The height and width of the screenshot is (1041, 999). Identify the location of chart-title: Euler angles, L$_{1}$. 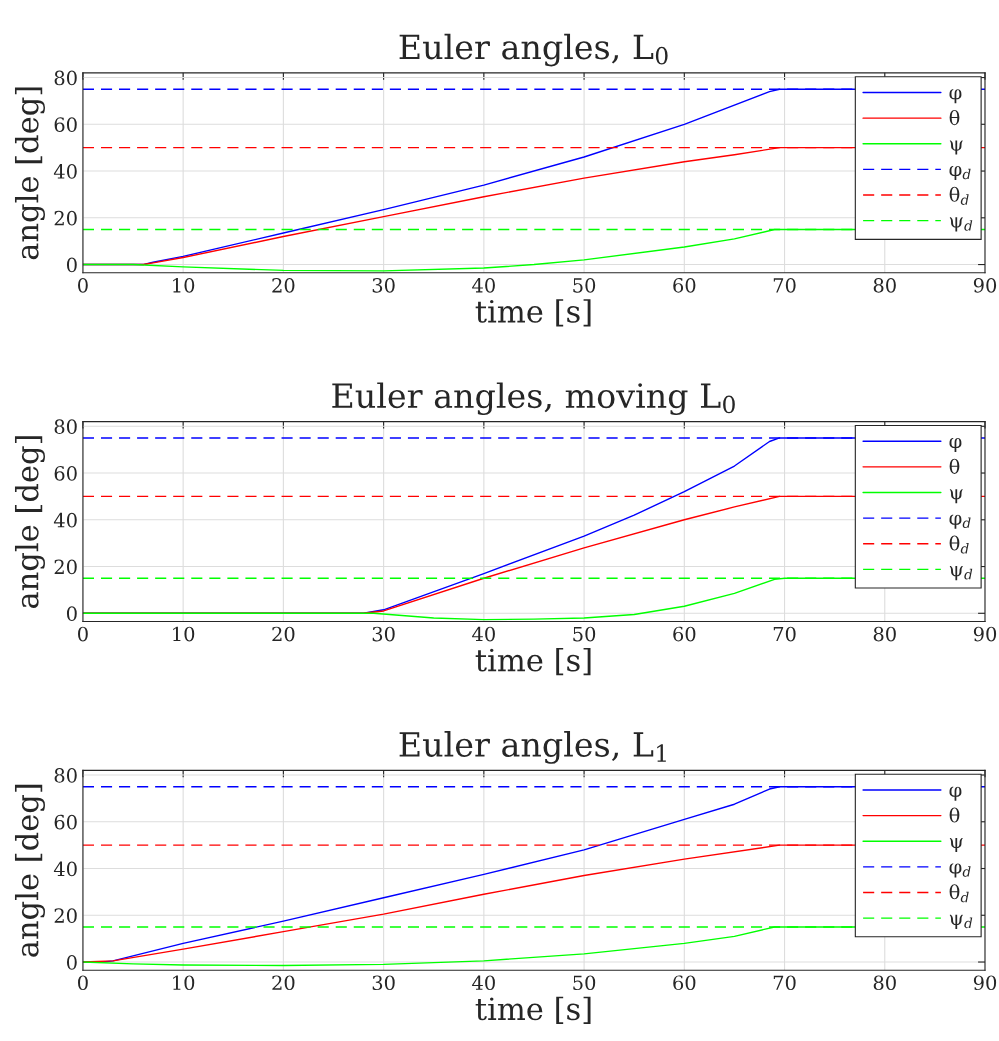
(532, 747).